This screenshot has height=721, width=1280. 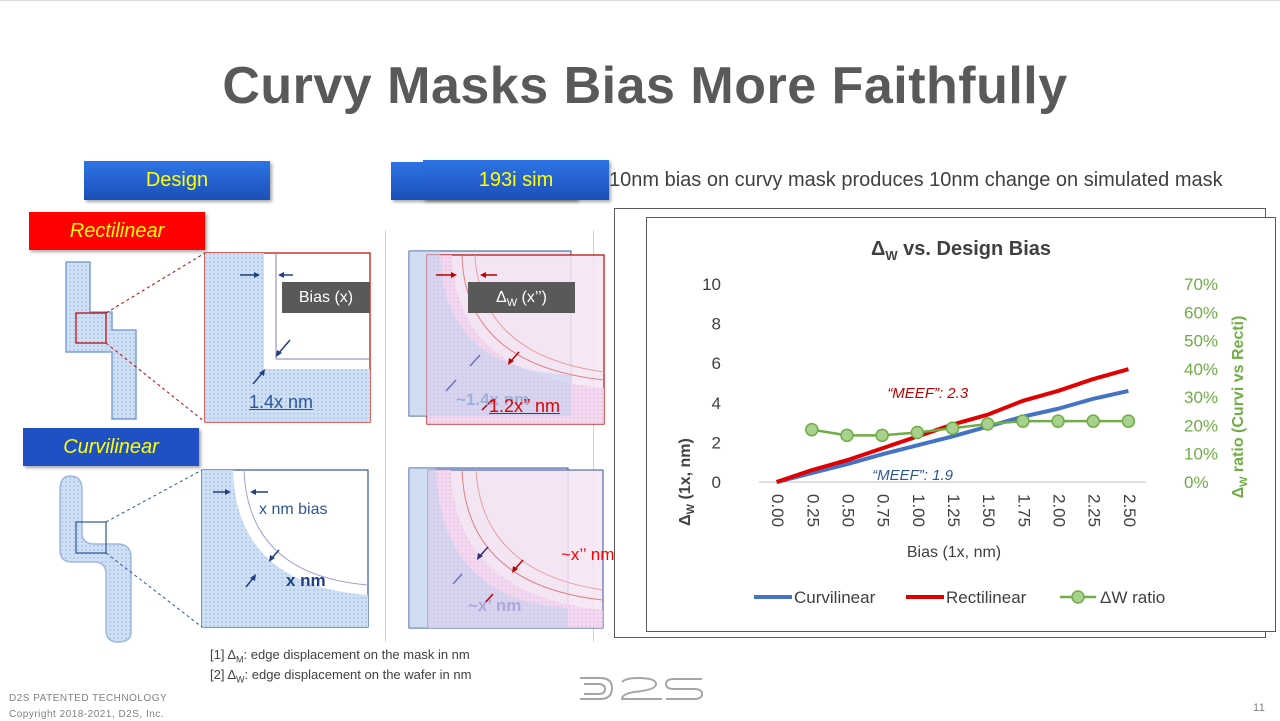 What do you see at coordinates (495, 605) in the screenshot?
I see `curv-sim-ghost-value: ~x’ nm` at bounding box center [495, 605].